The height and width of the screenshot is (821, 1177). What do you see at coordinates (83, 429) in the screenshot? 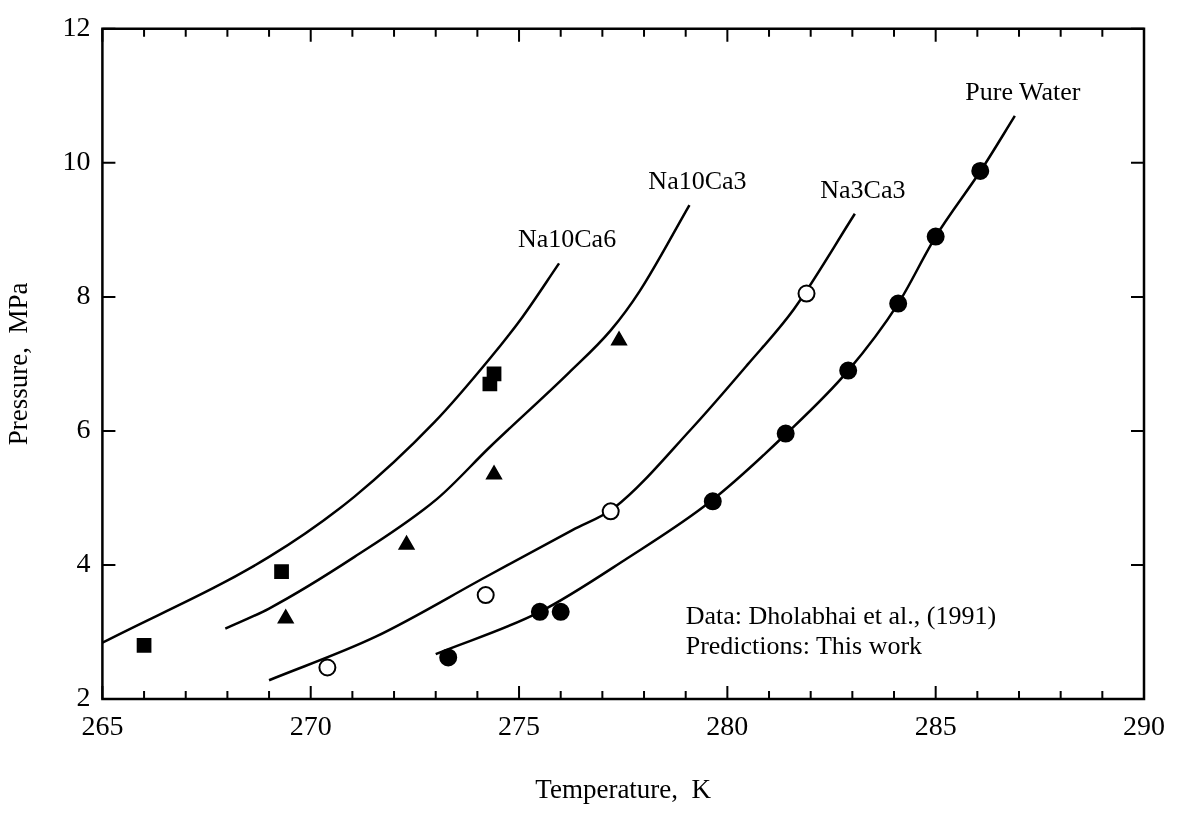
I see `y-tick-label: 6` at bounding box center [83, 429].